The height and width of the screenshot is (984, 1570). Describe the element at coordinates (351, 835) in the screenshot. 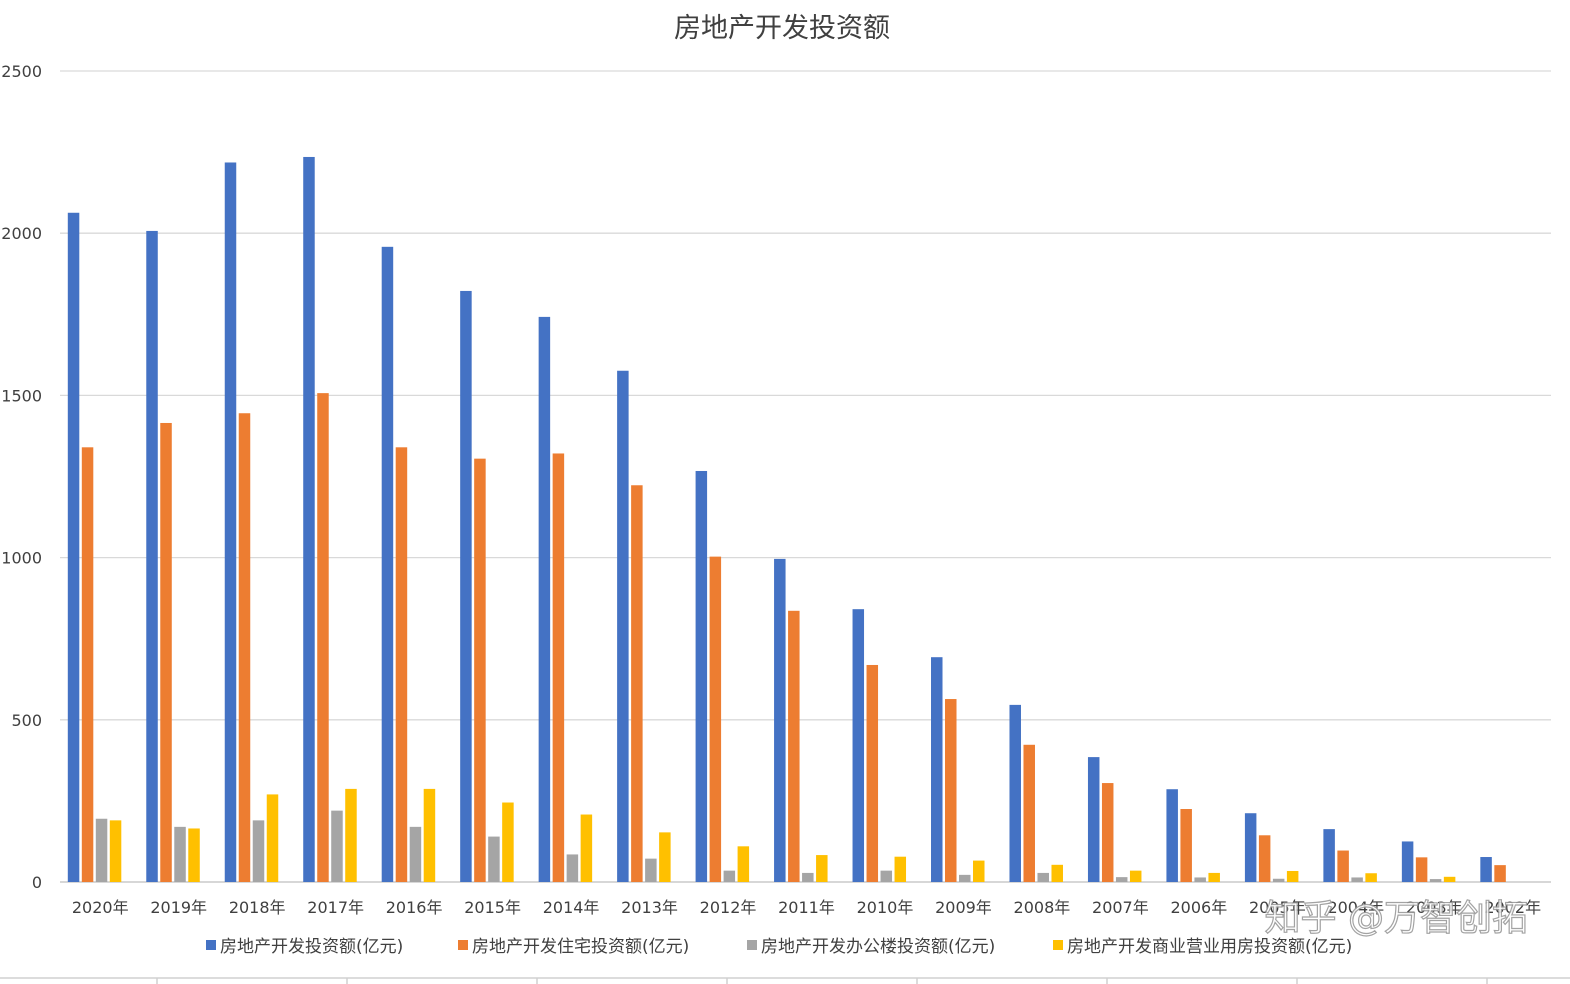

I see `bar-4-2017年` at that location.